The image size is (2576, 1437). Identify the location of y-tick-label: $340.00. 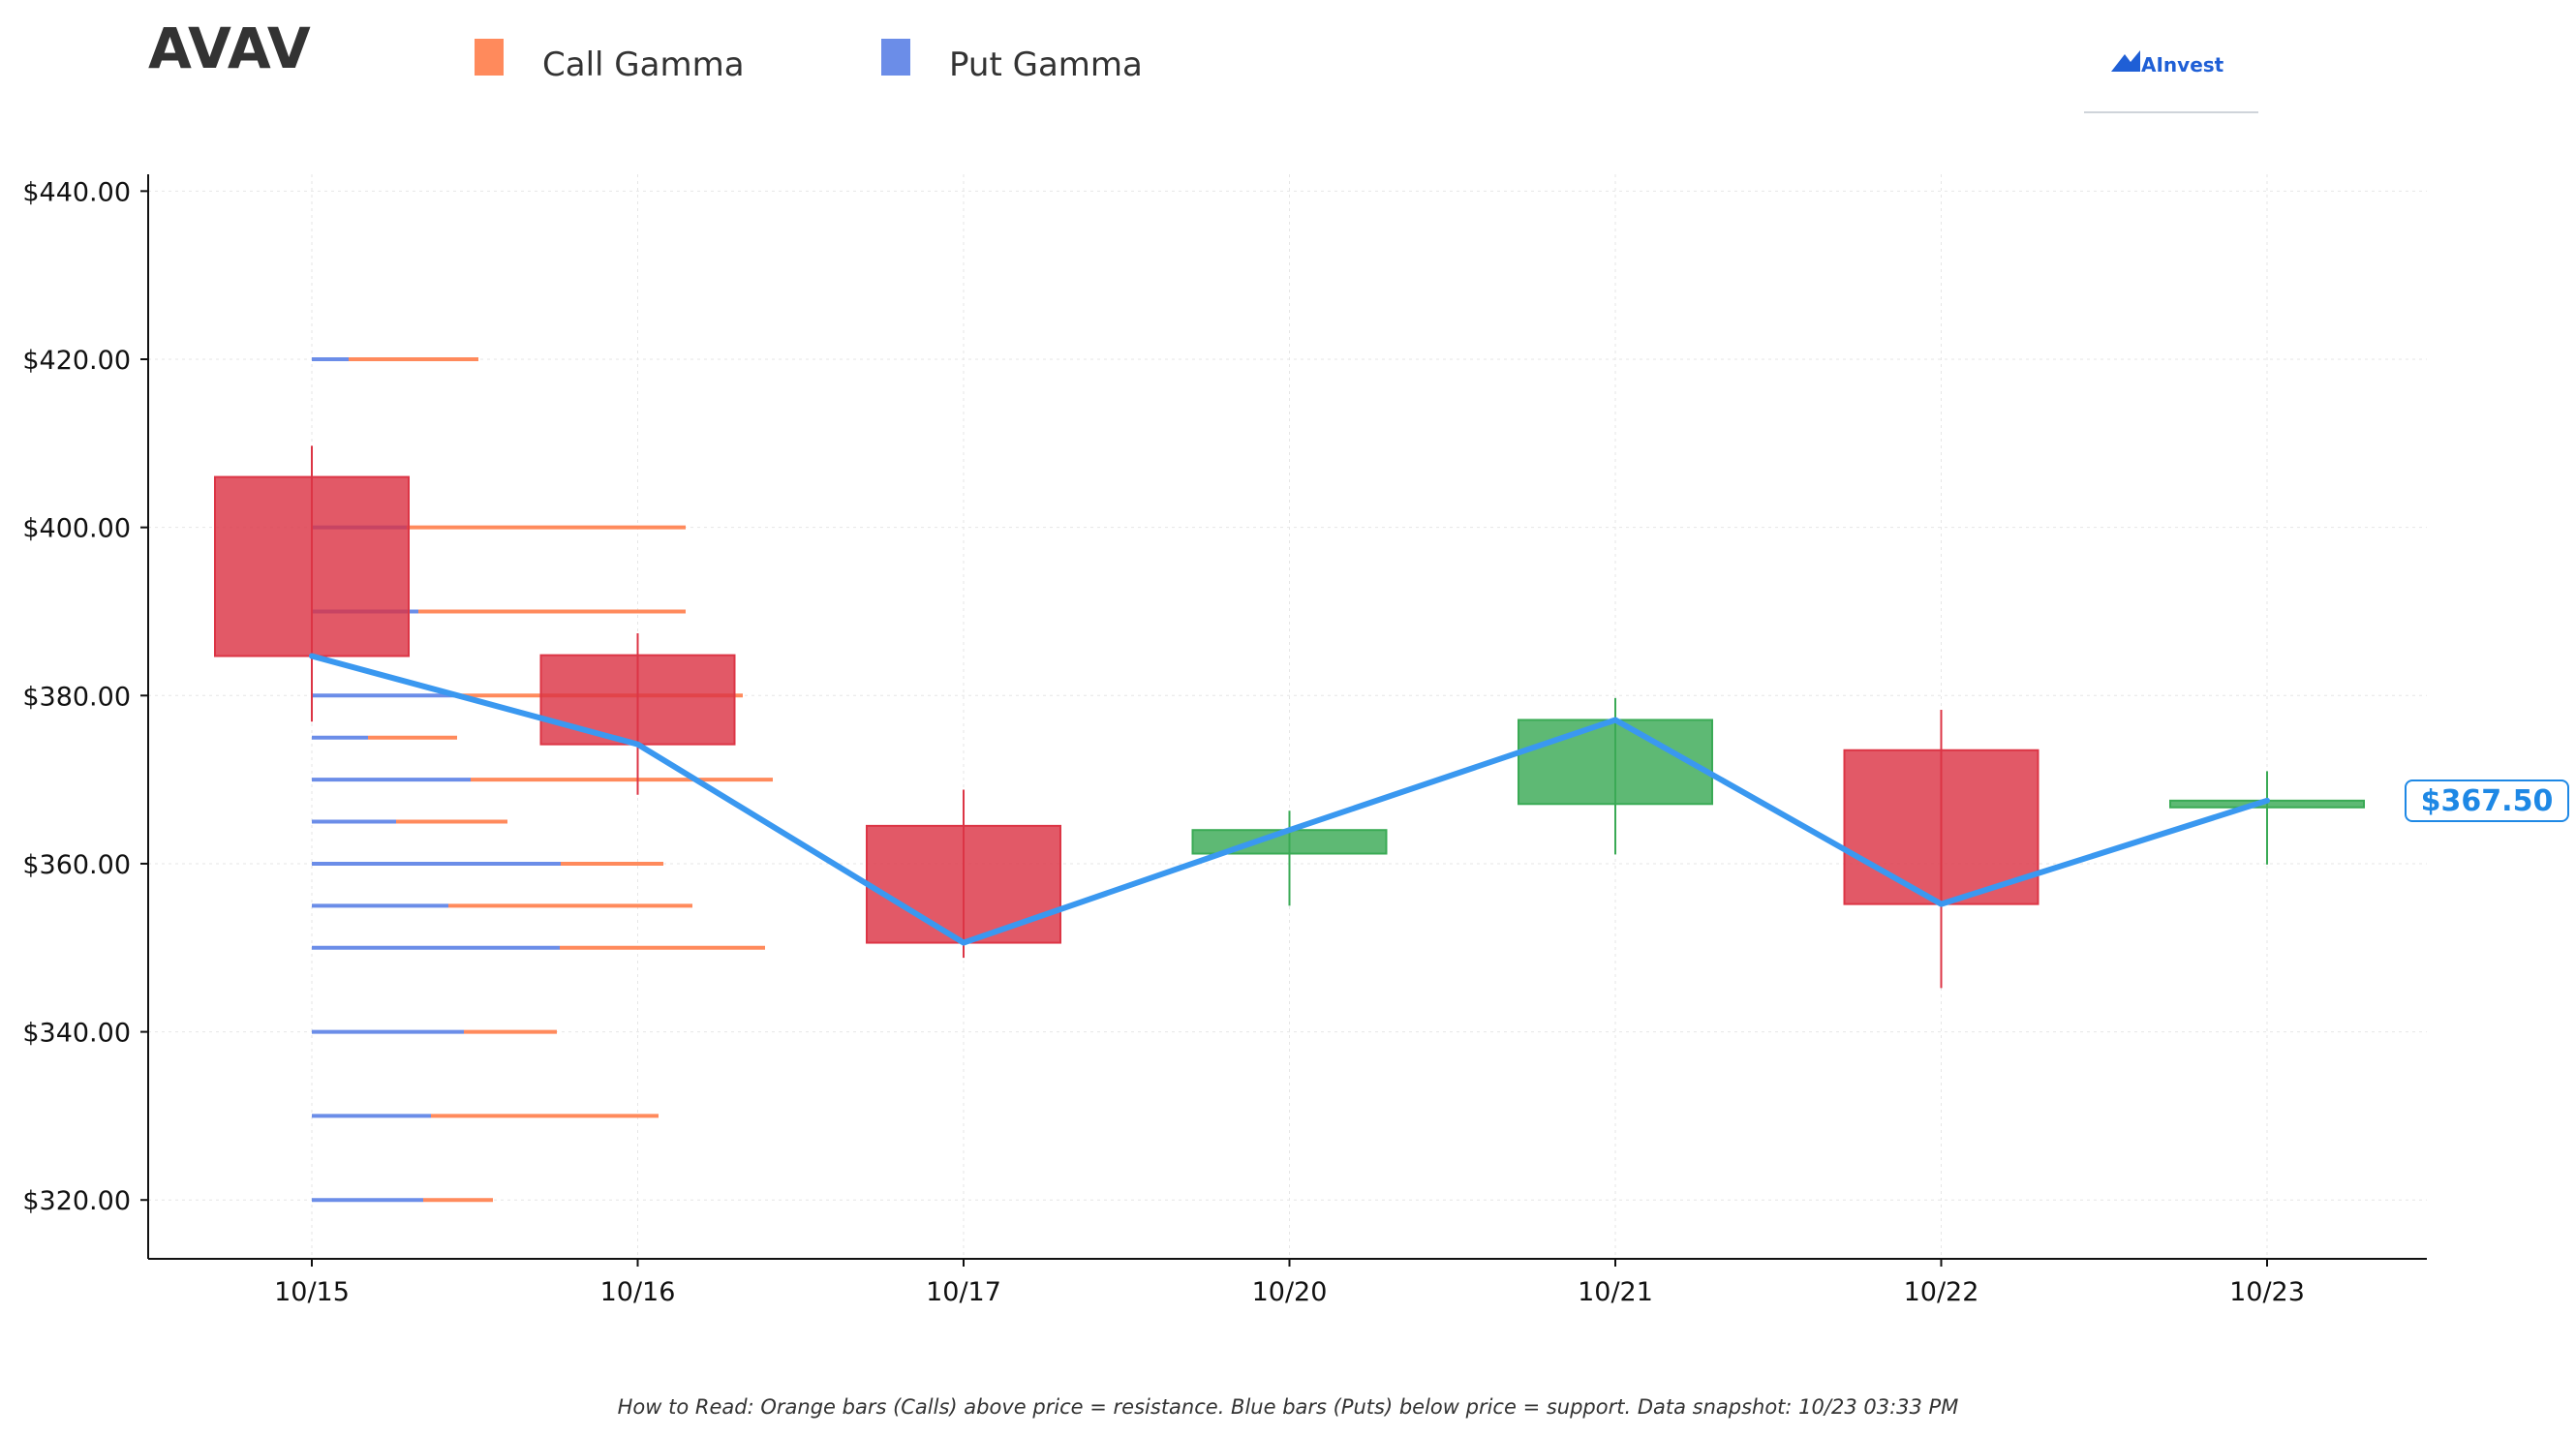
(76, 1034).